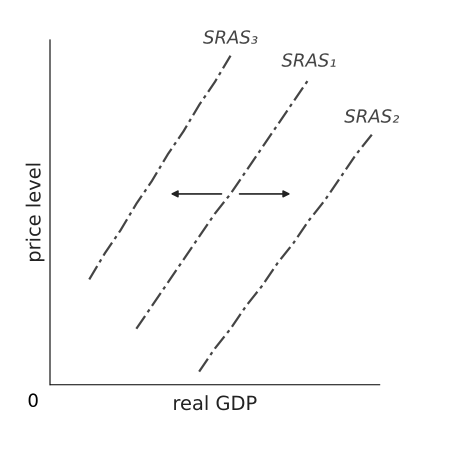  What do you see at coordinates (309, 60) in the screenshot?
I see `series-label: SRAS₁` at bounding box center [309, 60].